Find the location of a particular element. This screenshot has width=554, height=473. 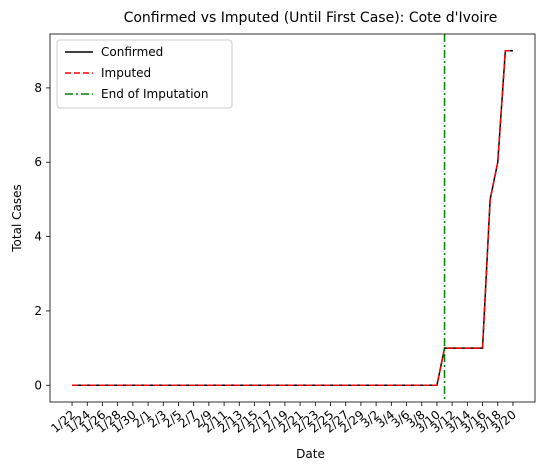

y-tick-label: 0 is located at coordinates (38, 385).